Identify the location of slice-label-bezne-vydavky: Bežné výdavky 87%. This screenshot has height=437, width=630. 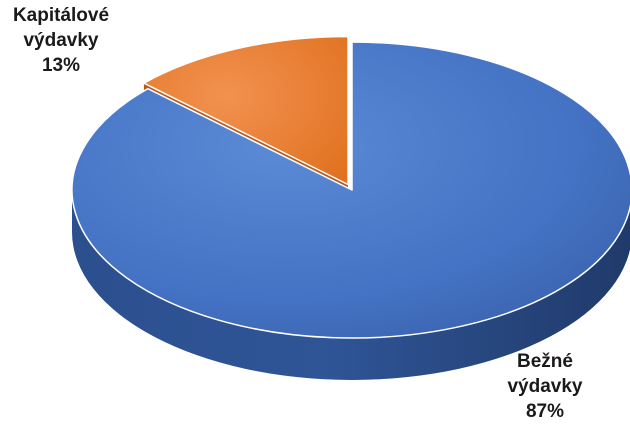
(545, 386).